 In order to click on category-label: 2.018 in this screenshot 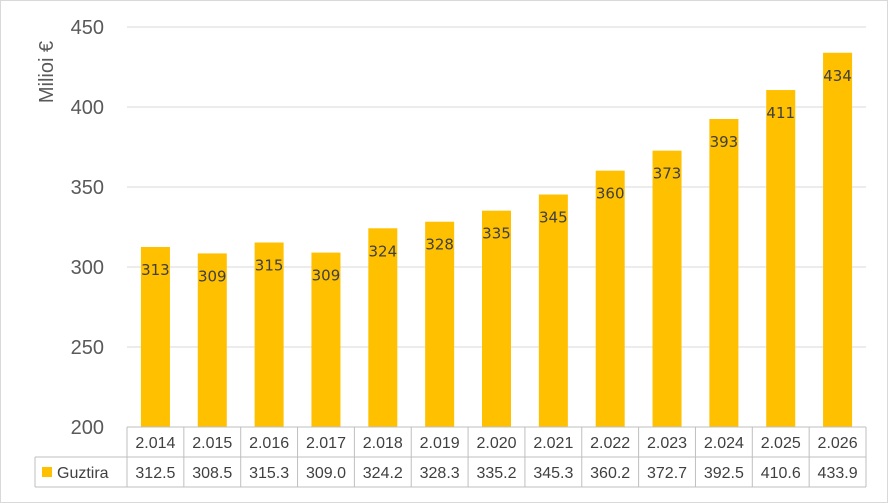, I will do `click(383, 443)`.